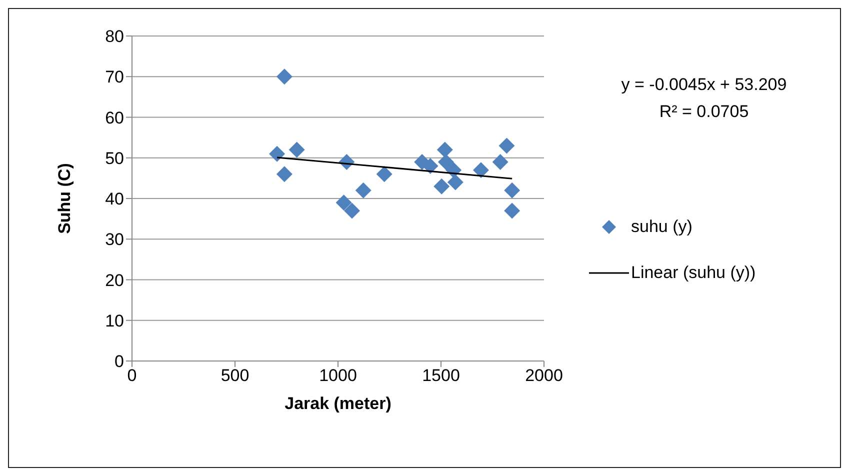 The image size is (849, 475). Describe the element at coordinates (114, 36) in the screenshot. I see `y-tick-label: 80` at that location.